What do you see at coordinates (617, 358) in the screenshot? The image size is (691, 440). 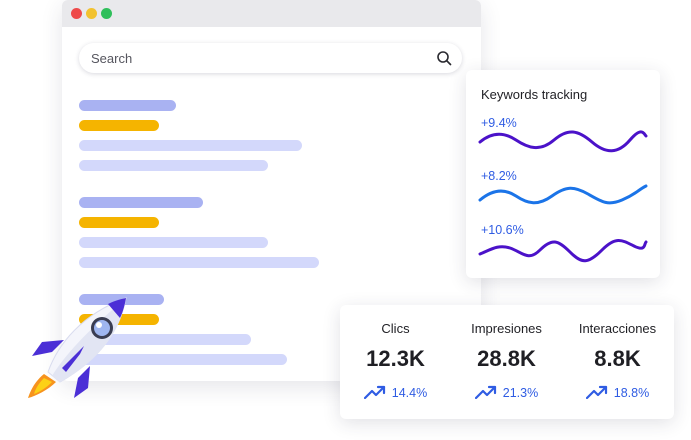 I see `stat-value: 8.8K` at bounding box center [617, 358].